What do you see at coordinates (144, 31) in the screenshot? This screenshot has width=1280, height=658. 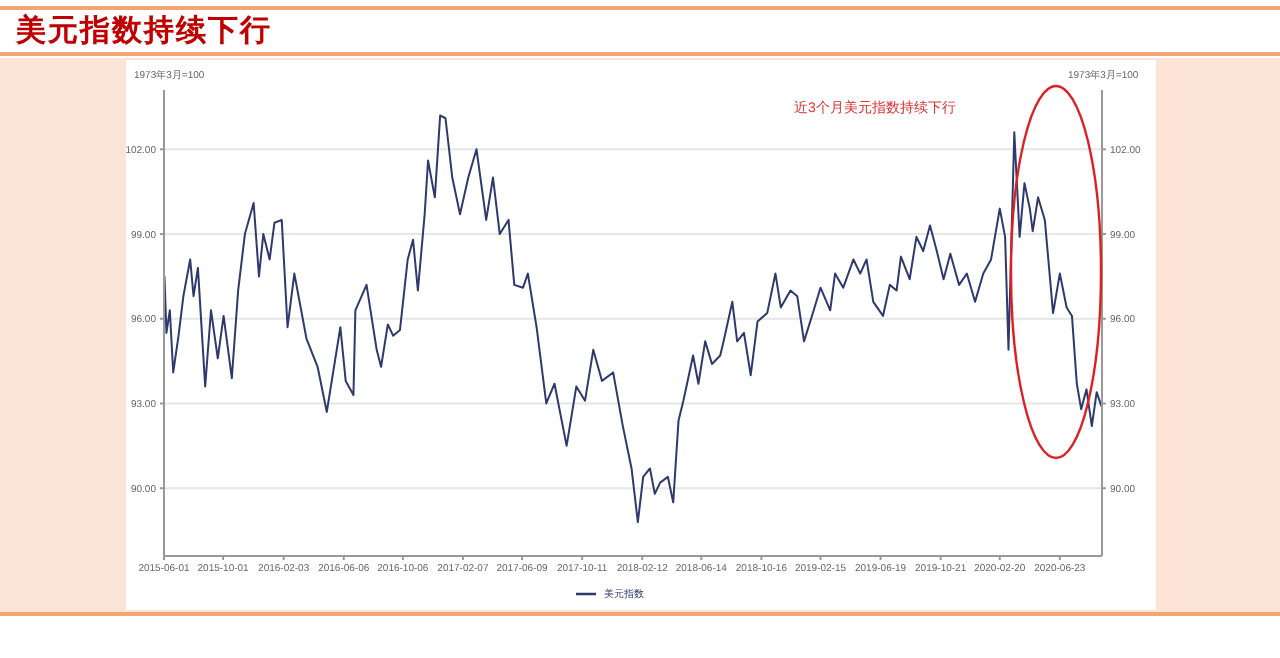 I see `chart-title: 美元指数持续下行` at bounding box center [144, 31].